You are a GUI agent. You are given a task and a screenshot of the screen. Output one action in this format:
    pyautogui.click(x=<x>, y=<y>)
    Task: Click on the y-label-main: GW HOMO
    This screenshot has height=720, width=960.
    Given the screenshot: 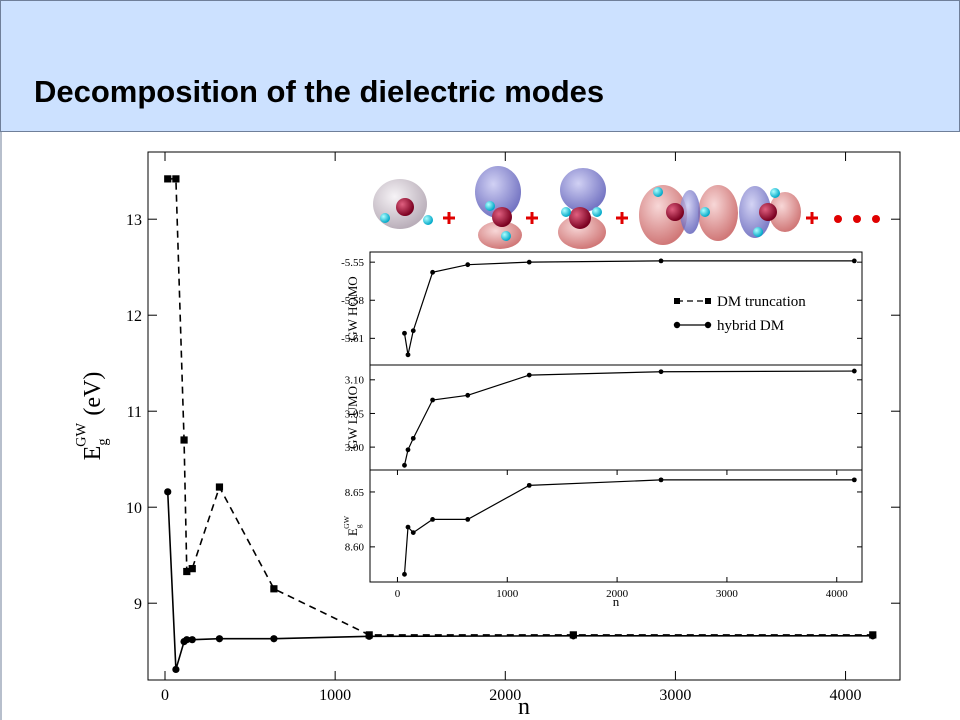 What is the action you would take?
    pyautogui.click(x=352, y=308)
    